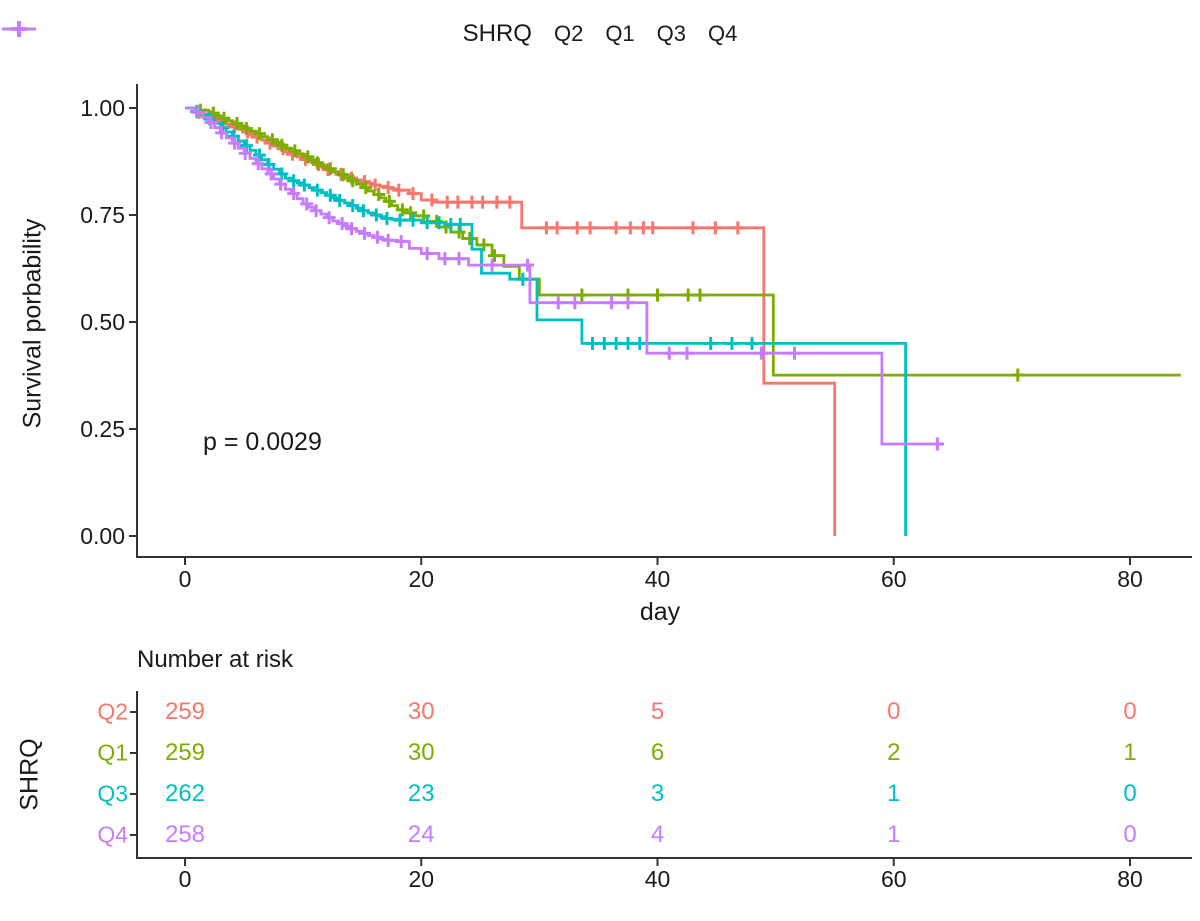 This screenshot has height=921, width=1200. I want to click on risk-count-Q1-day60: 2, so click(894, 752).